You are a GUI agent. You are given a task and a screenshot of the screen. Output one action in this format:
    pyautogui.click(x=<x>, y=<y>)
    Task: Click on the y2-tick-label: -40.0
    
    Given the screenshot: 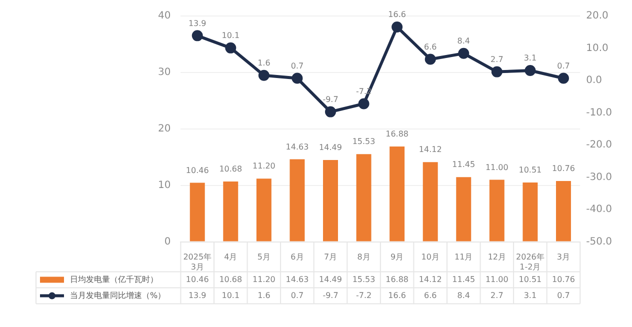 What is the action you would take?
    pyautogui.click(x=599, y=210)
    